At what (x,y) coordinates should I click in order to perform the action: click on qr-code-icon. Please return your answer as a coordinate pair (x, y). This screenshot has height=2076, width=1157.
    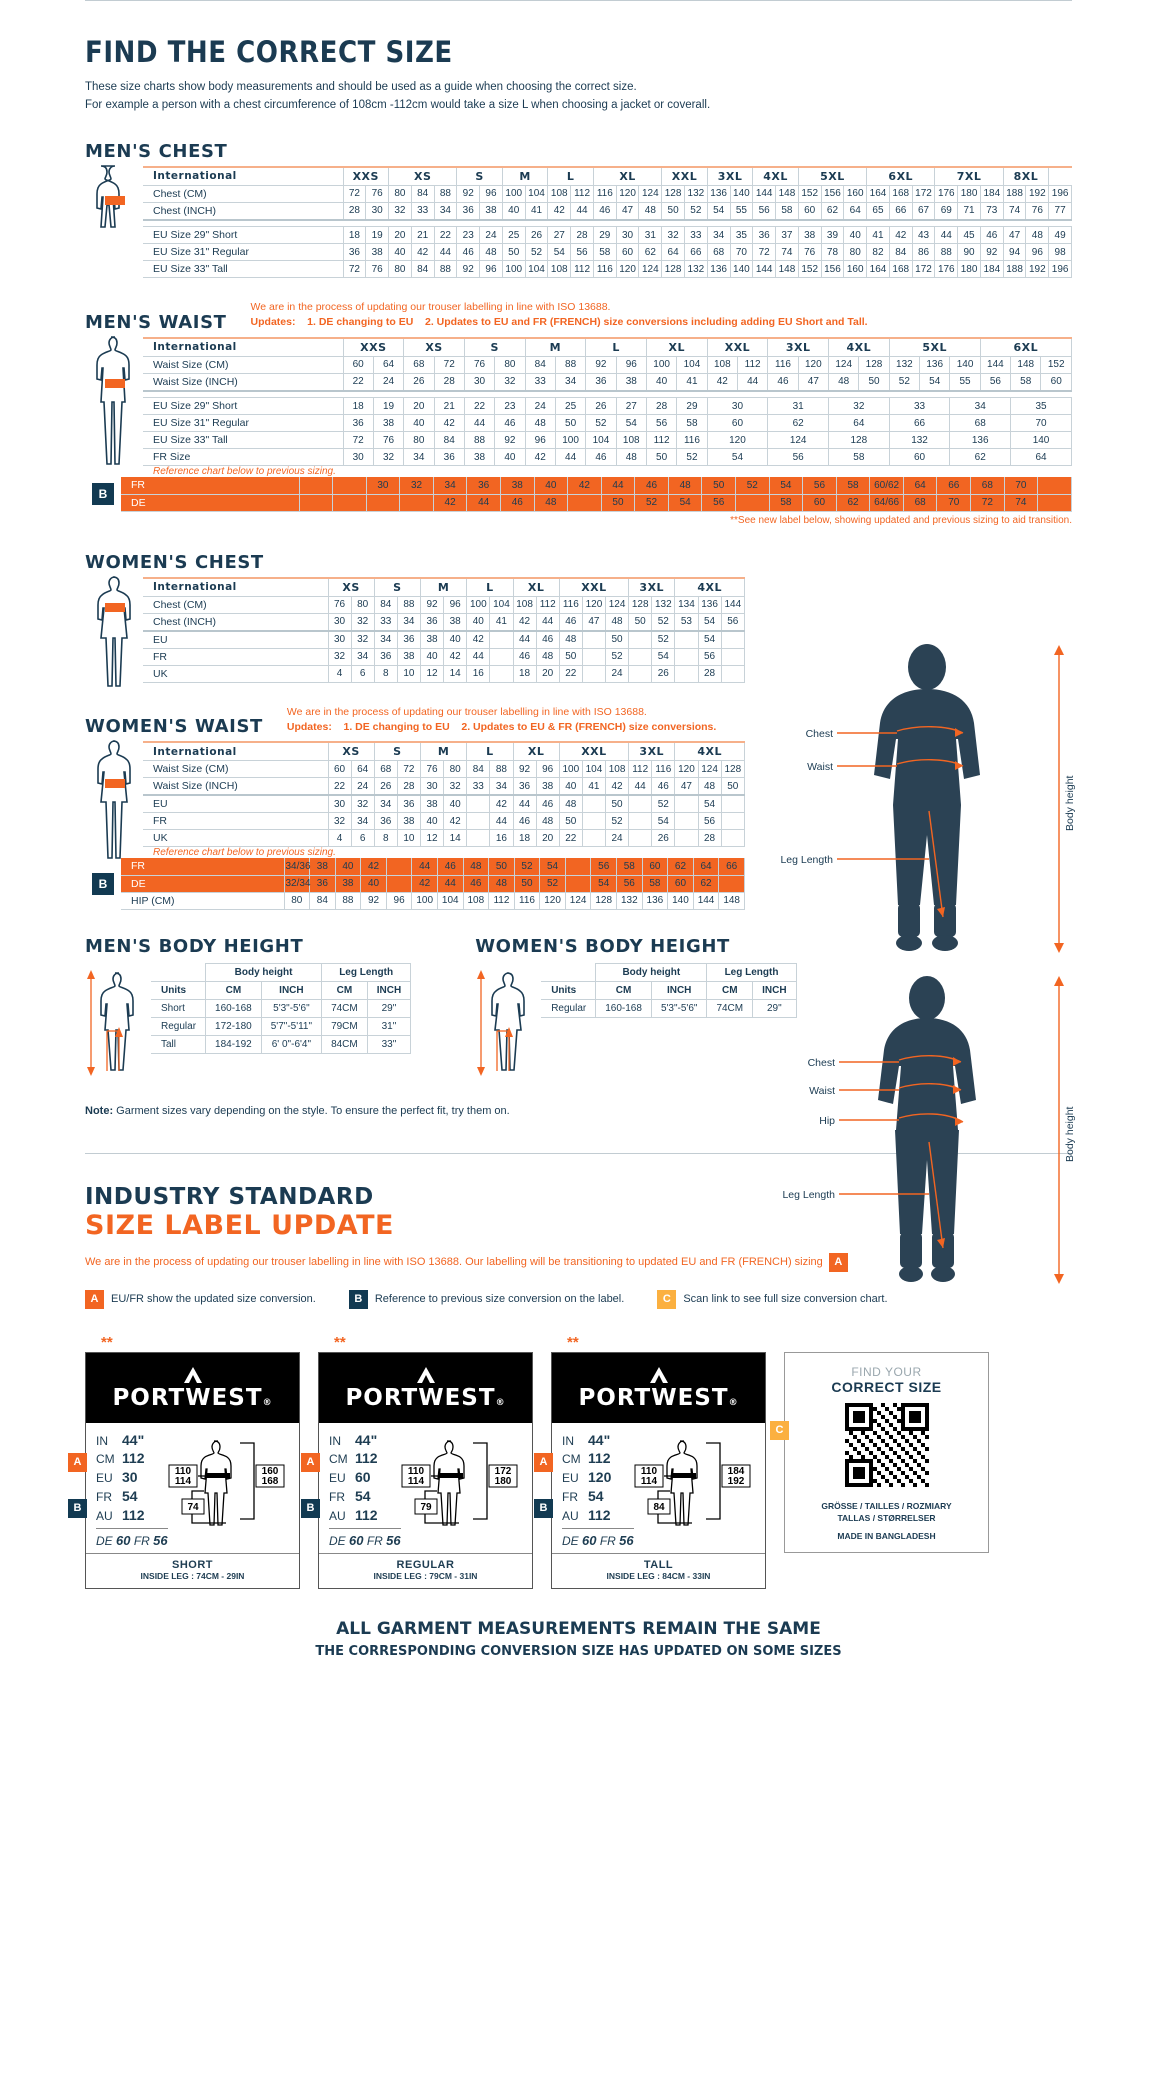
    Looking at the image, I should click on (886, 1444).